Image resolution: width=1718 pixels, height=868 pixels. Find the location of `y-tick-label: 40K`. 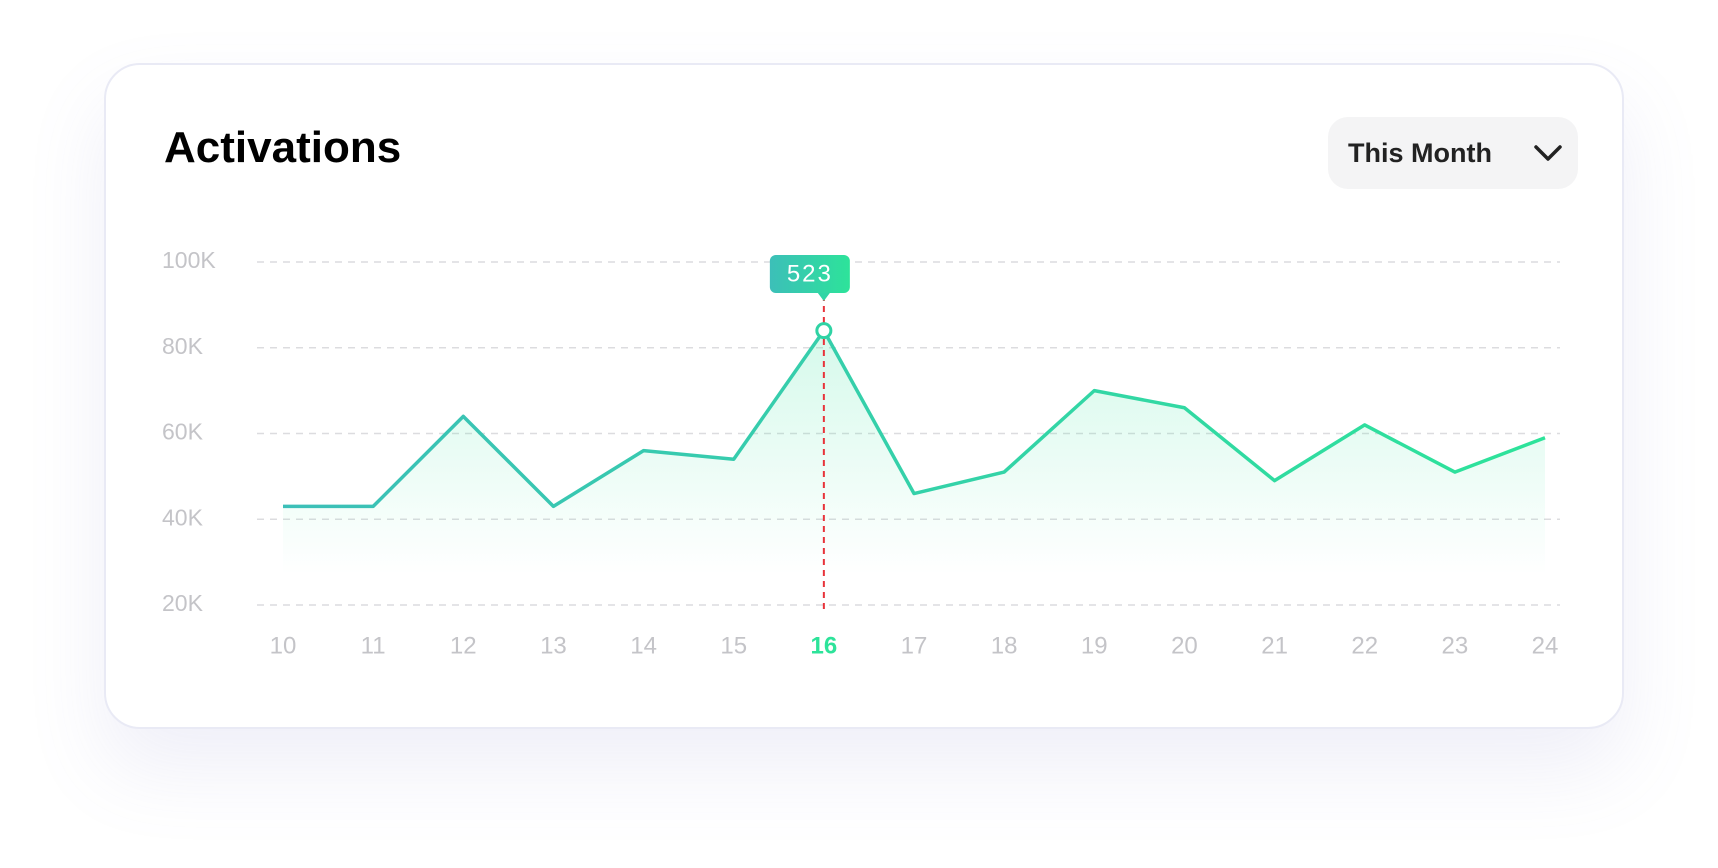

y-tick-label: 40K is located at coordinates (183, 517).